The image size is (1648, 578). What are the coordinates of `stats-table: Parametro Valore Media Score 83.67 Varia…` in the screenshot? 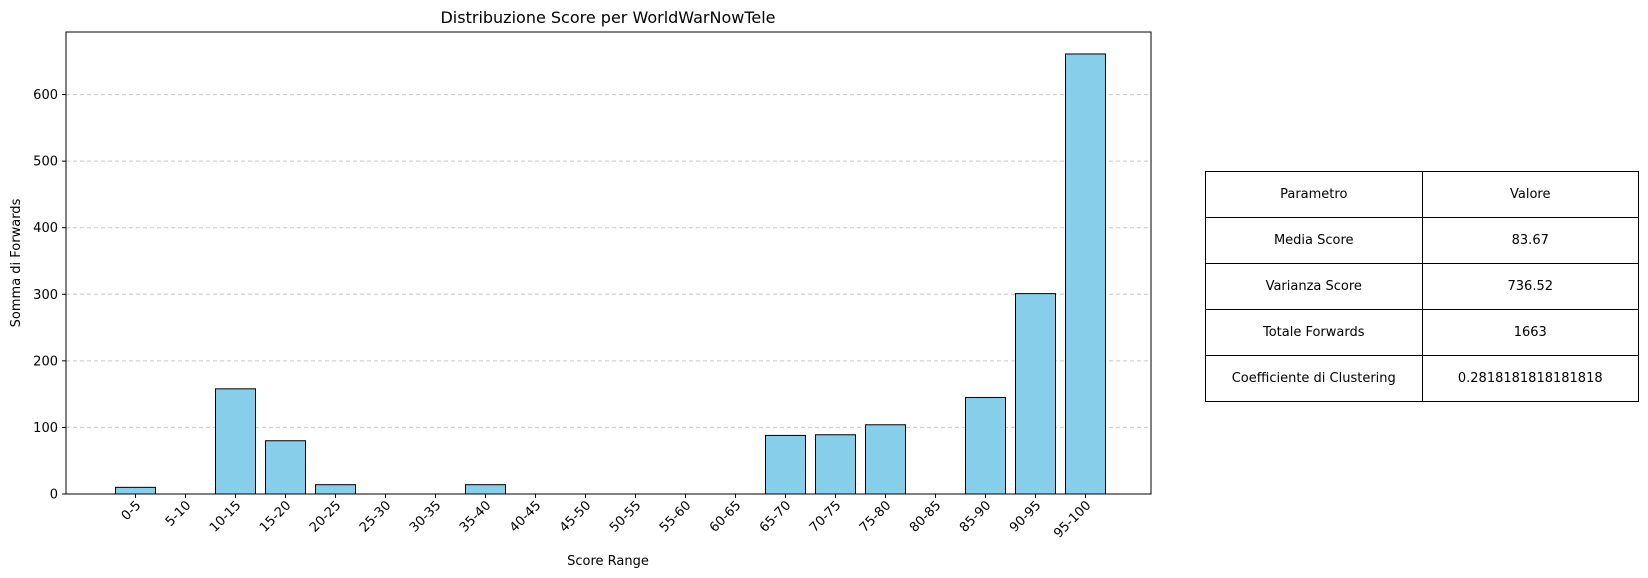 It's located at (1422, 286).